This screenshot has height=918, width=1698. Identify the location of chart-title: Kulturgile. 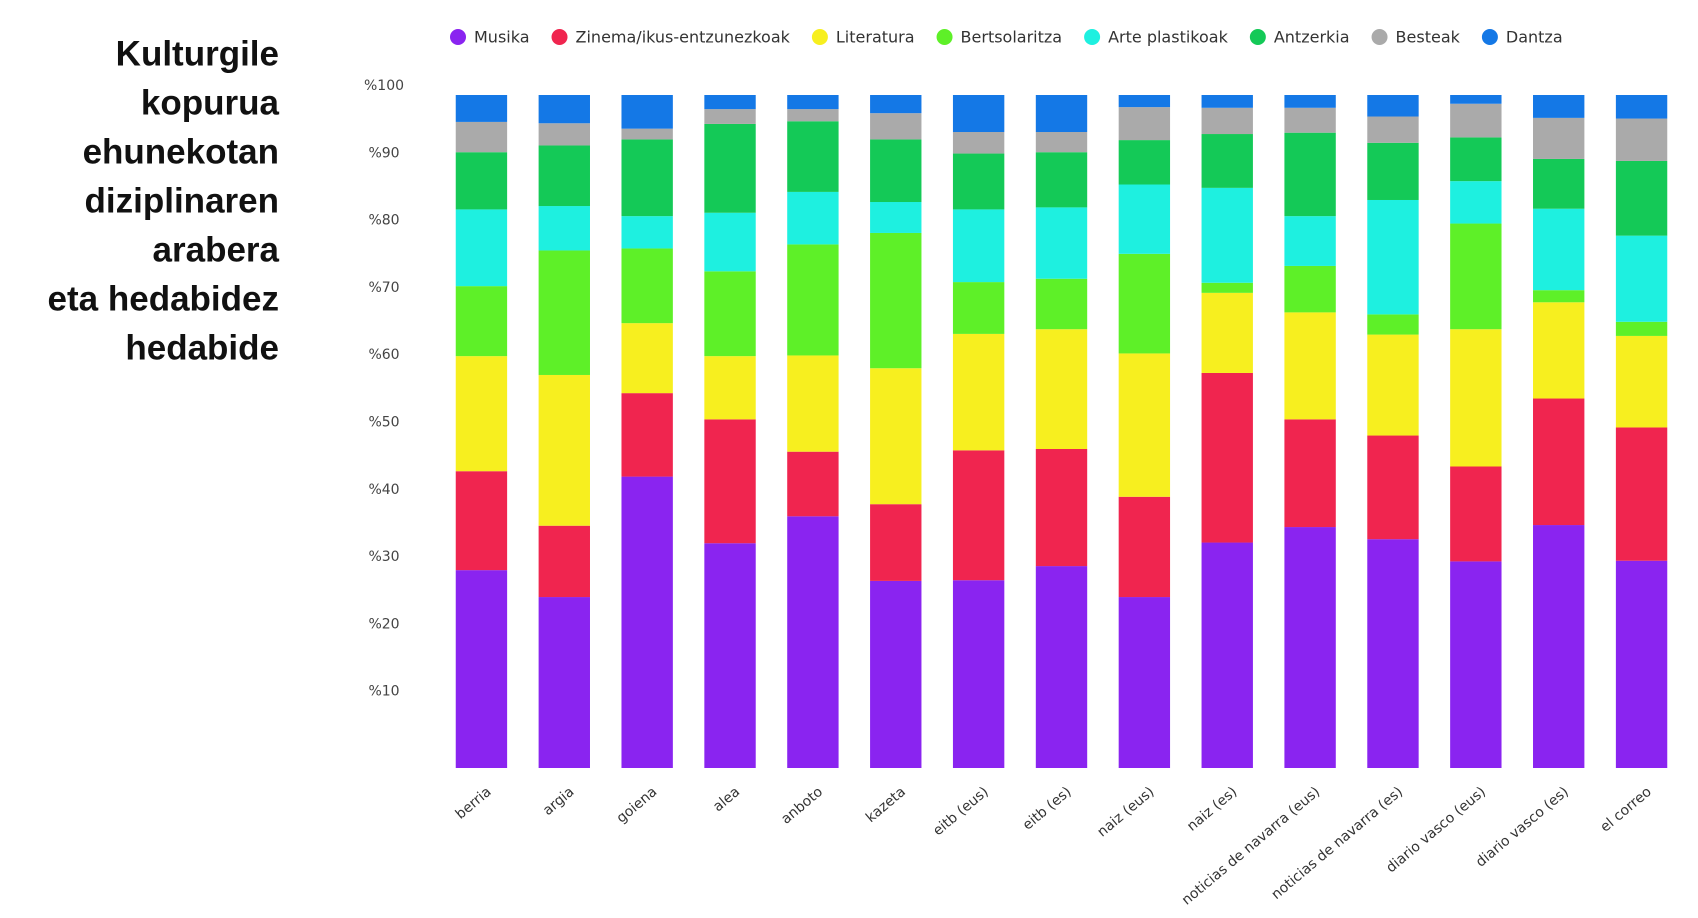
(197, 53).